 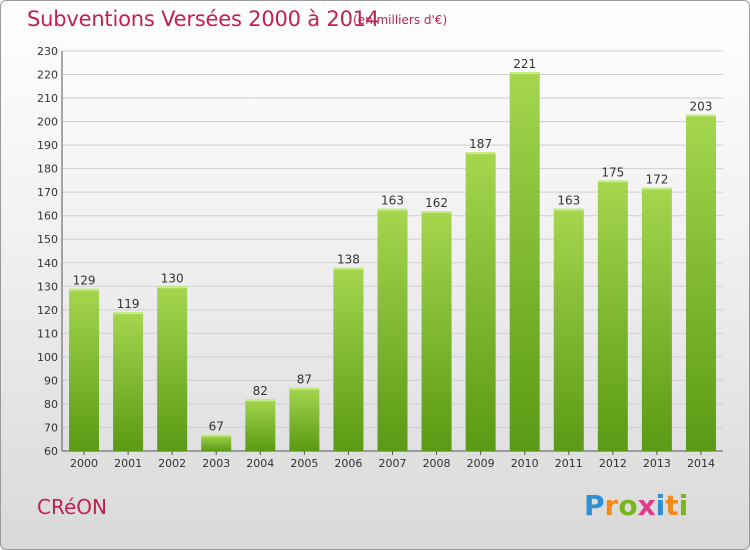 What do you see at coordinates (172, 463) in the screenshot?
I see `x-tick-label-2002: 2002` at bounding box center [172, 463].